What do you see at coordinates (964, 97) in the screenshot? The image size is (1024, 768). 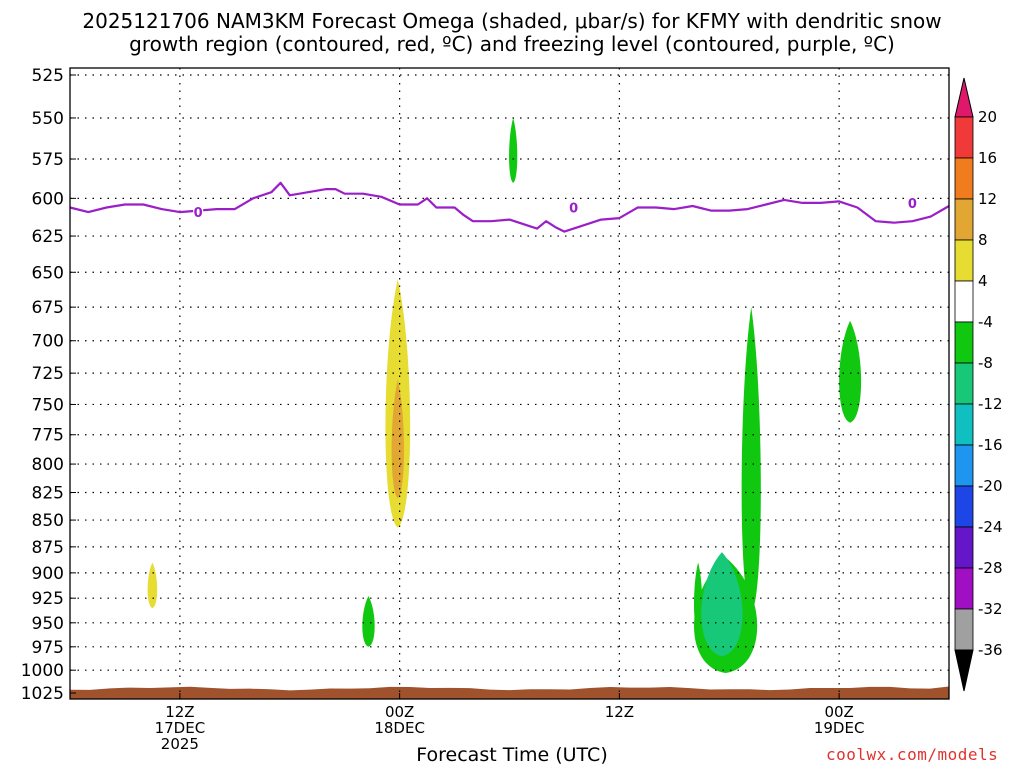 I see `colorbar-arrow-top` at bounding box center [964, 97].